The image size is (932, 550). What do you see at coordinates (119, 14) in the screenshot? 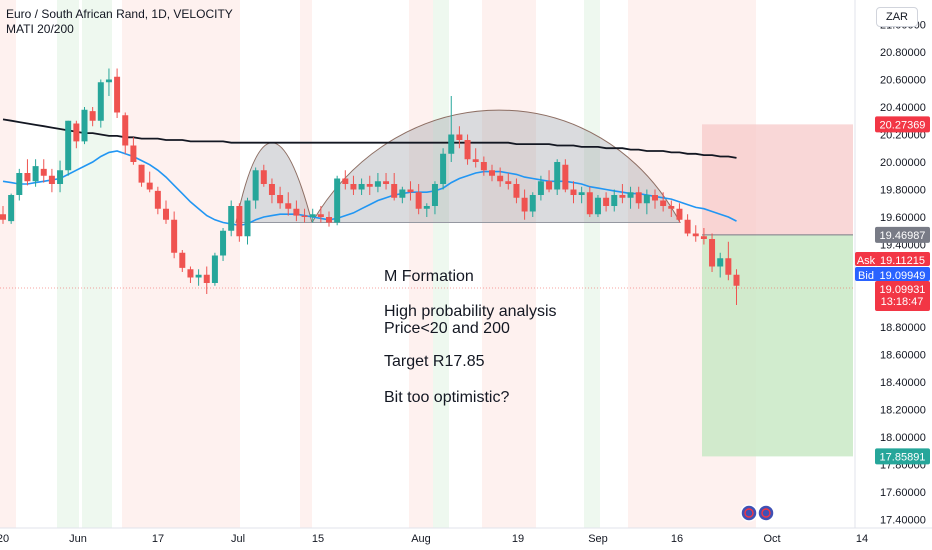
I see `chart-title: Euro / South African Rand, 1D, VELOCITY` at bounding box center [119, 14].